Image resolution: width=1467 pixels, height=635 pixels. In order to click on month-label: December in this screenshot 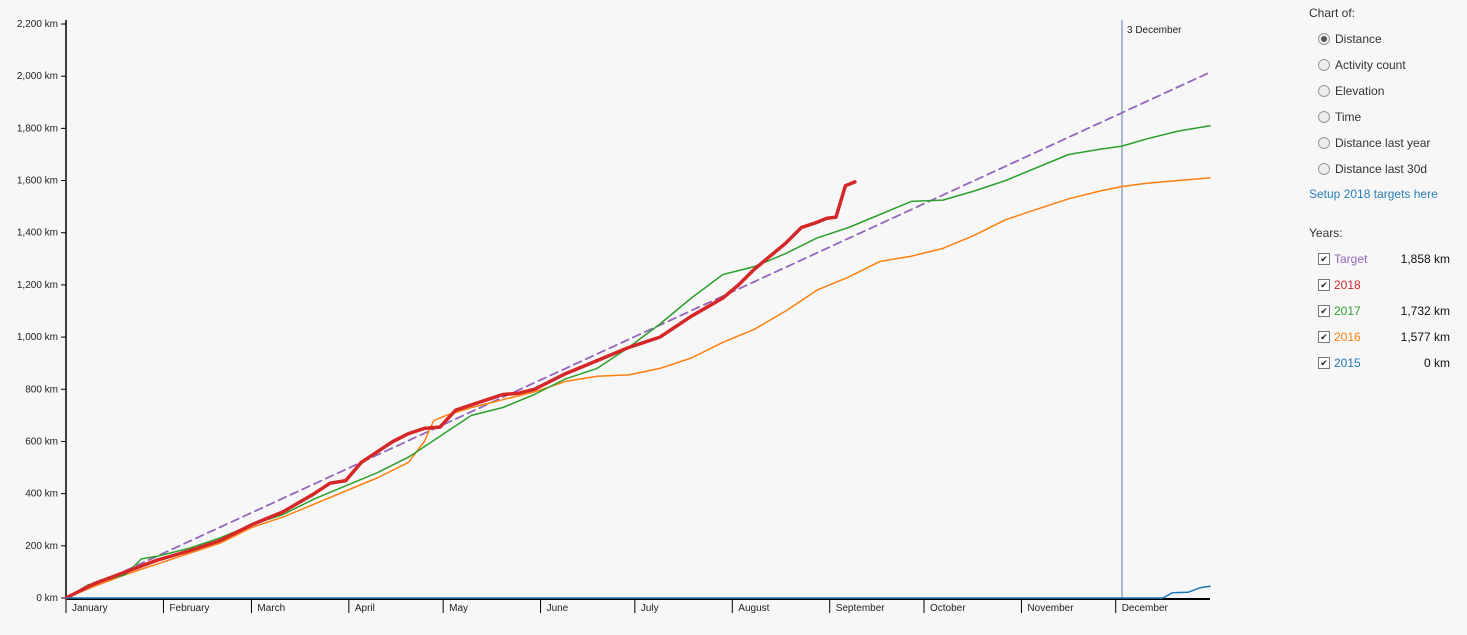, I will do `click(1145, 608)`.